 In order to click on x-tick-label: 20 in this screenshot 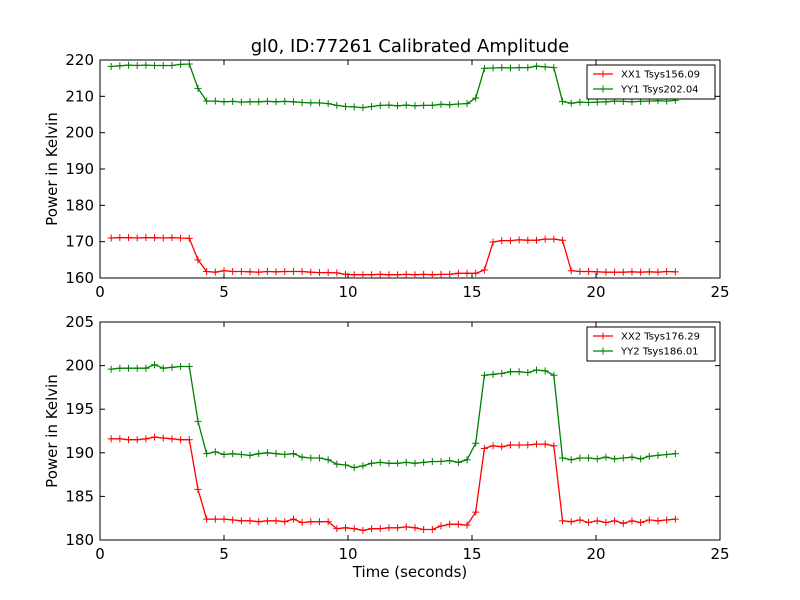, I will do `click(595, 292)`.